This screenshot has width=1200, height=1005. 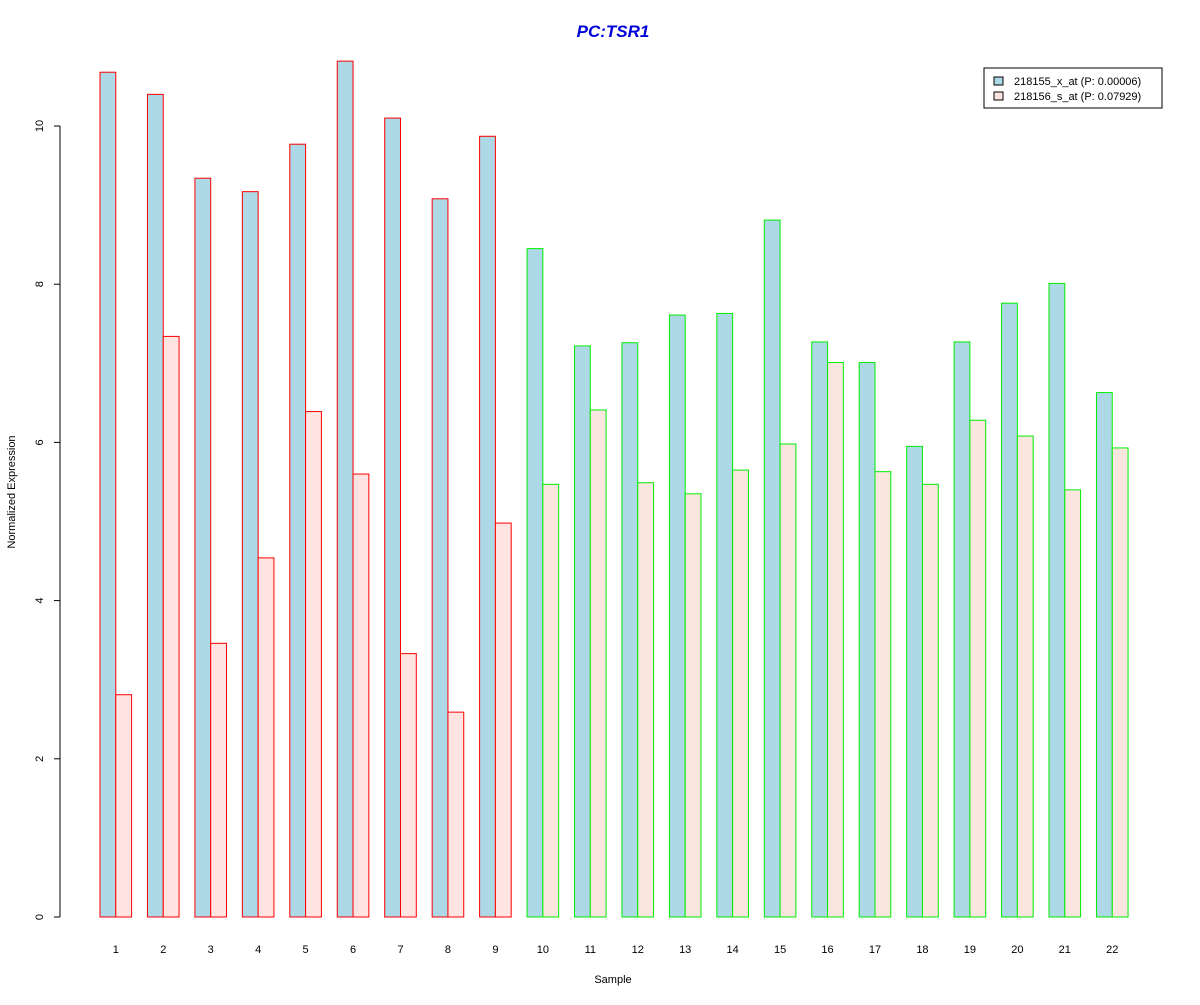 I want to click on x-tick-label: 15, so click(x=780, y=950).